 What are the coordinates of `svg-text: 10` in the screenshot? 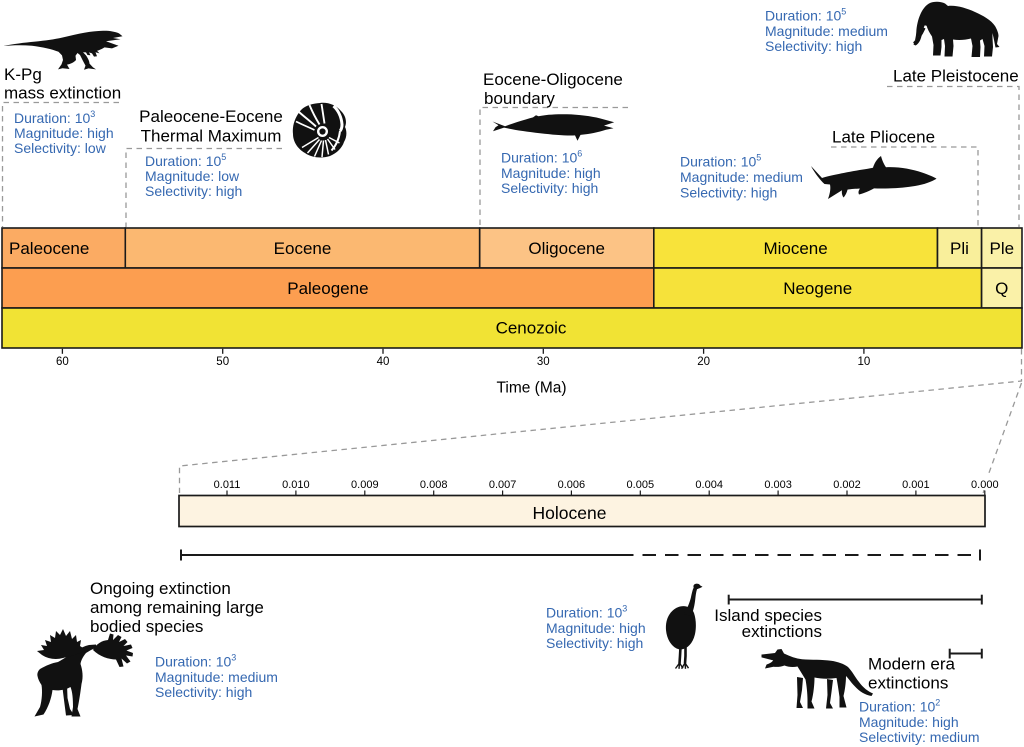 It's located at (864, 362).